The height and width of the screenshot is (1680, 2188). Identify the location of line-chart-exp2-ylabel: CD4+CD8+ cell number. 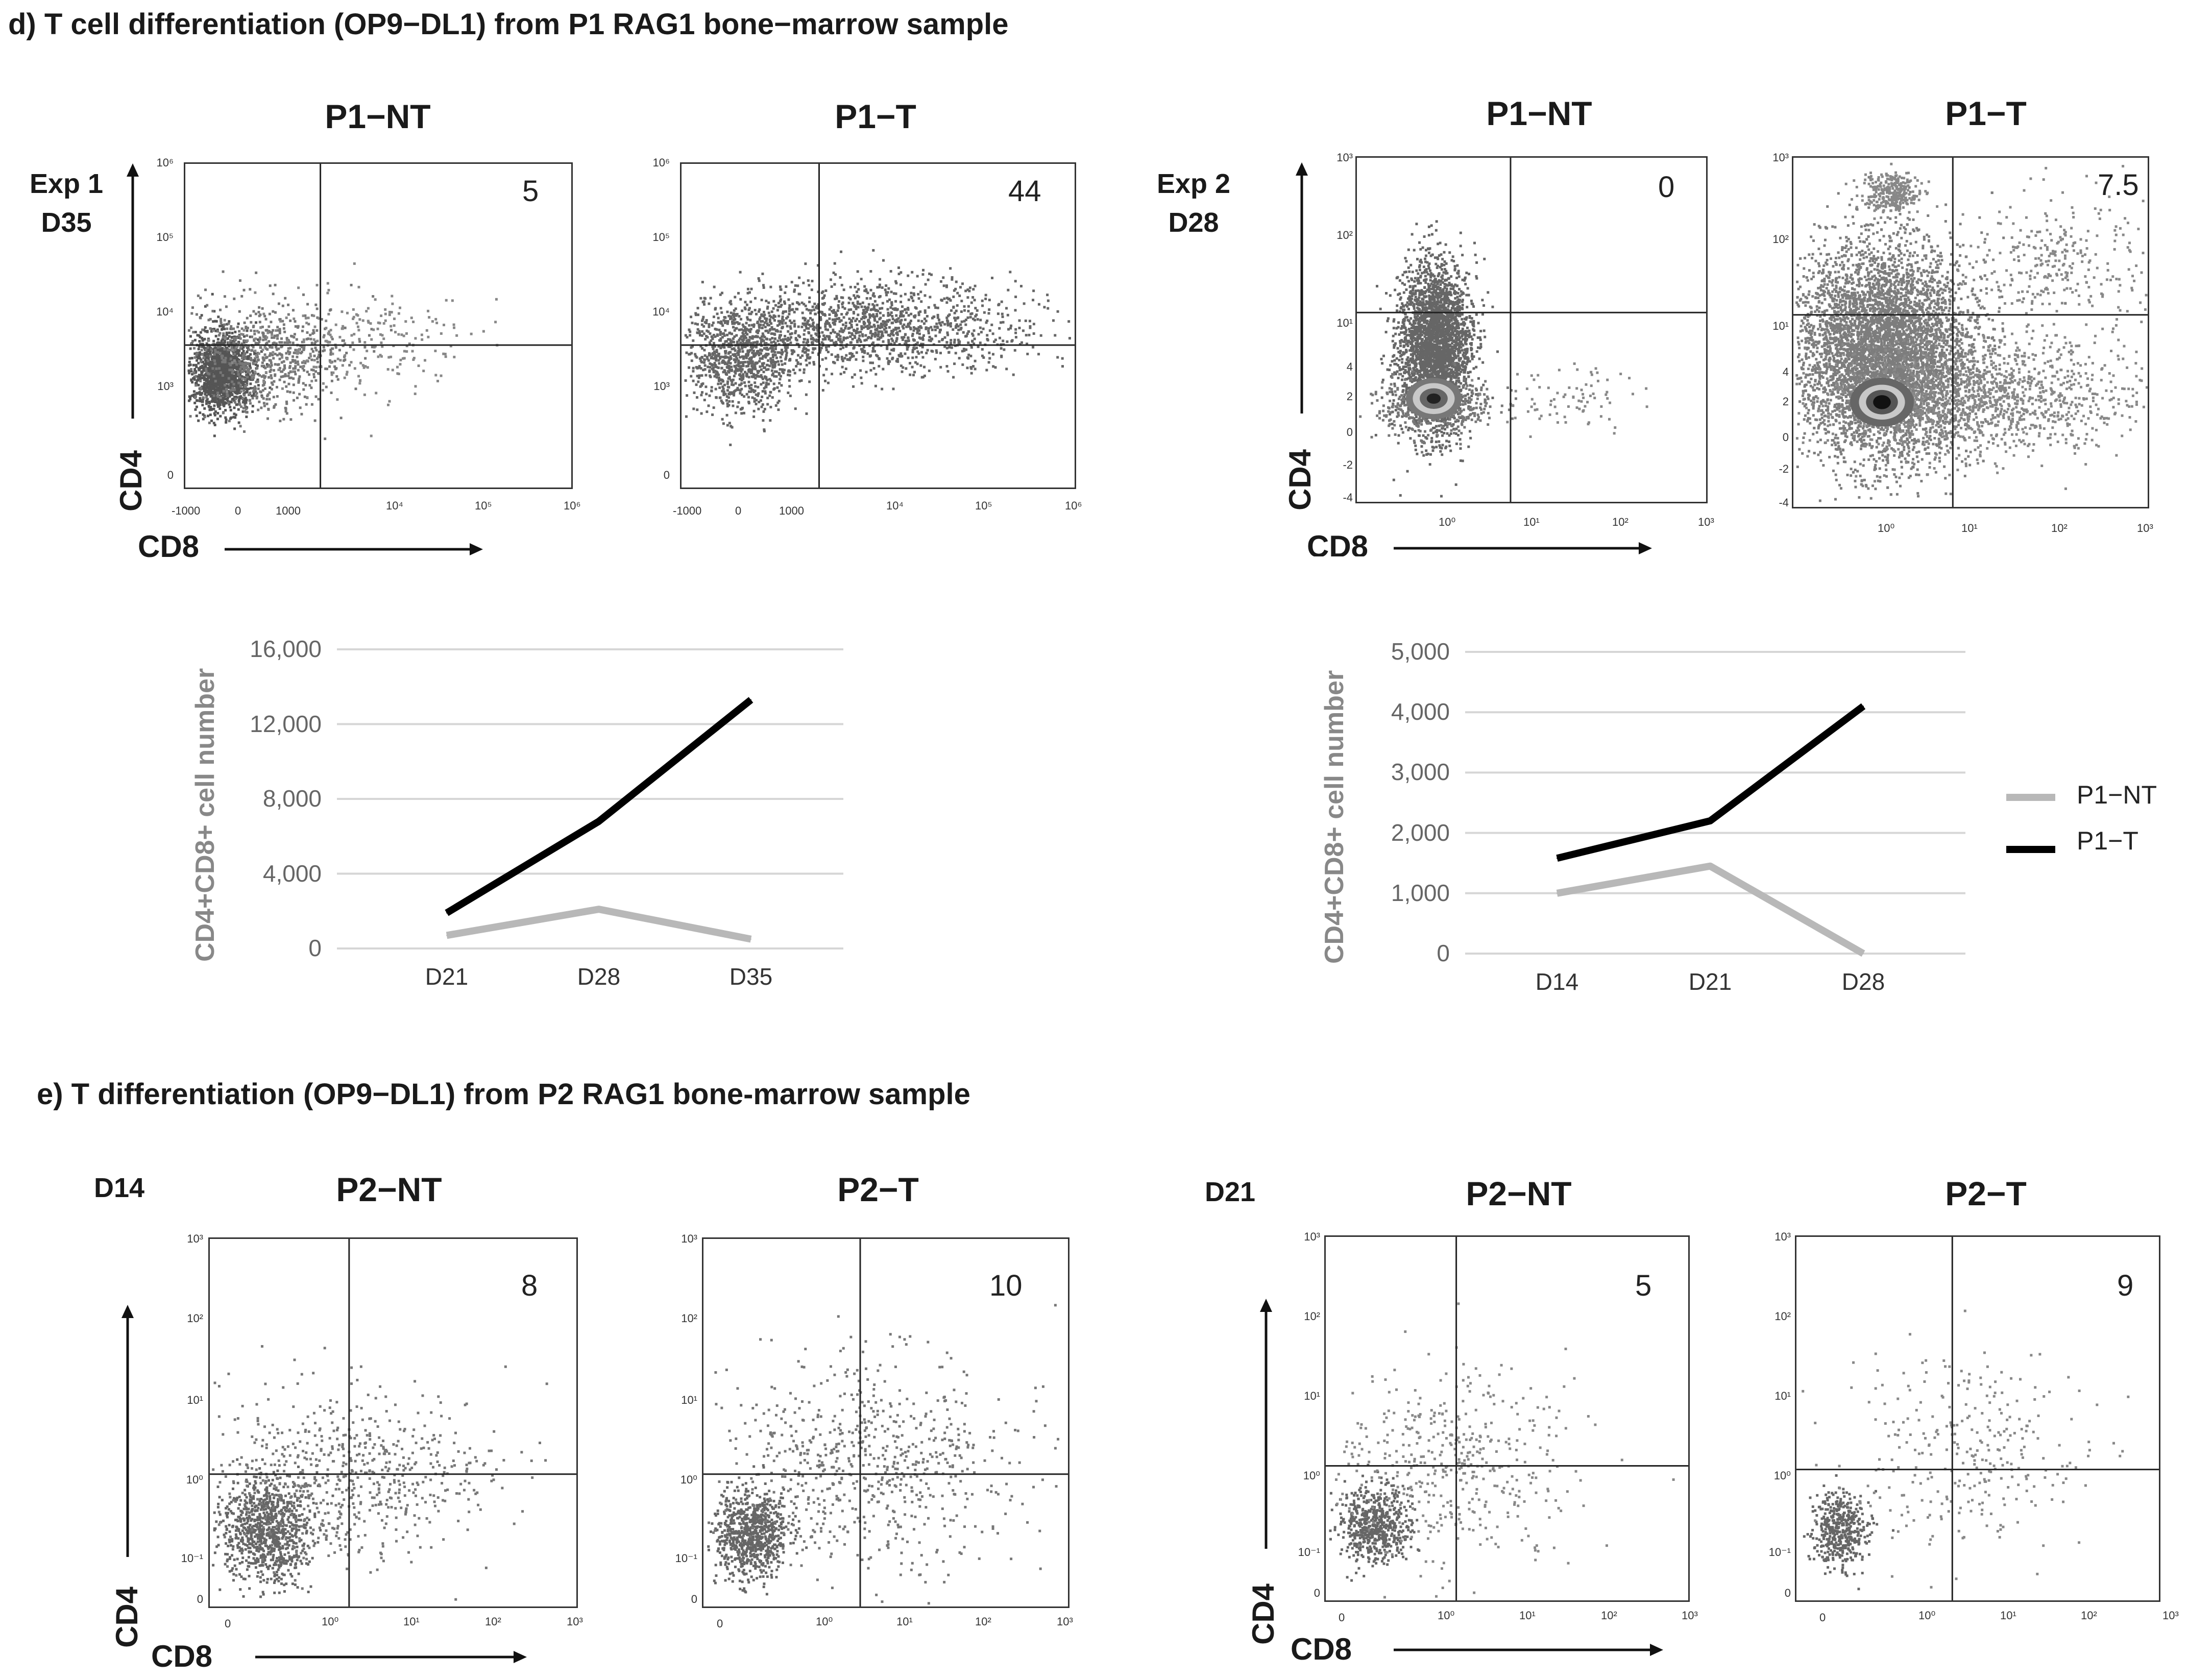
(1334, 817).